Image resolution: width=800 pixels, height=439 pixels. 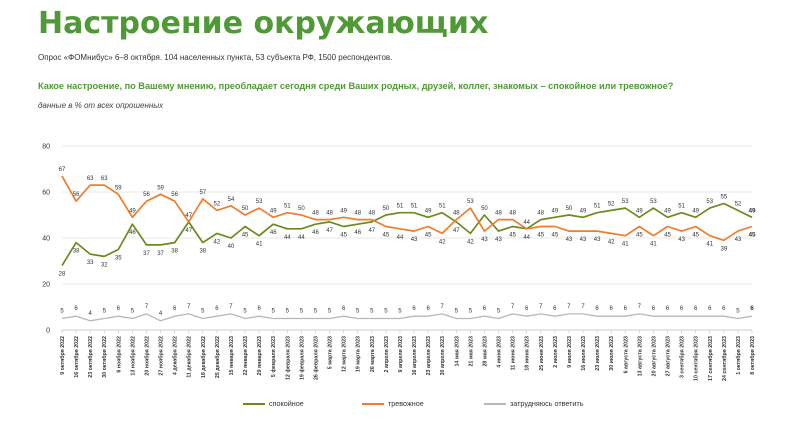 I want to click on x-tick-label: 30 октября 2022, so click(x=104, y=357).